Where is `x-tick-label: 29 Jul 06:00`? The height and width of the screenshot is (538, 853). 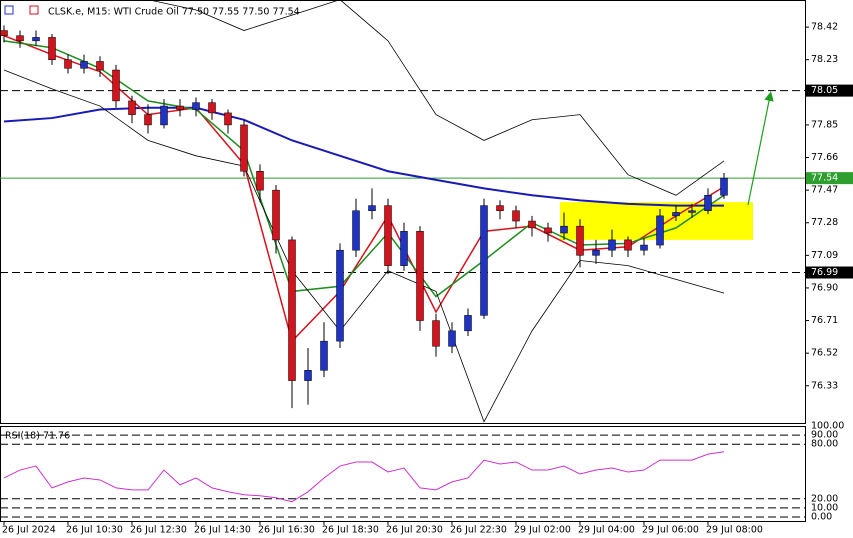
x-tick-label: 29 Jul 06:00 is located at coordinates (670, 530).